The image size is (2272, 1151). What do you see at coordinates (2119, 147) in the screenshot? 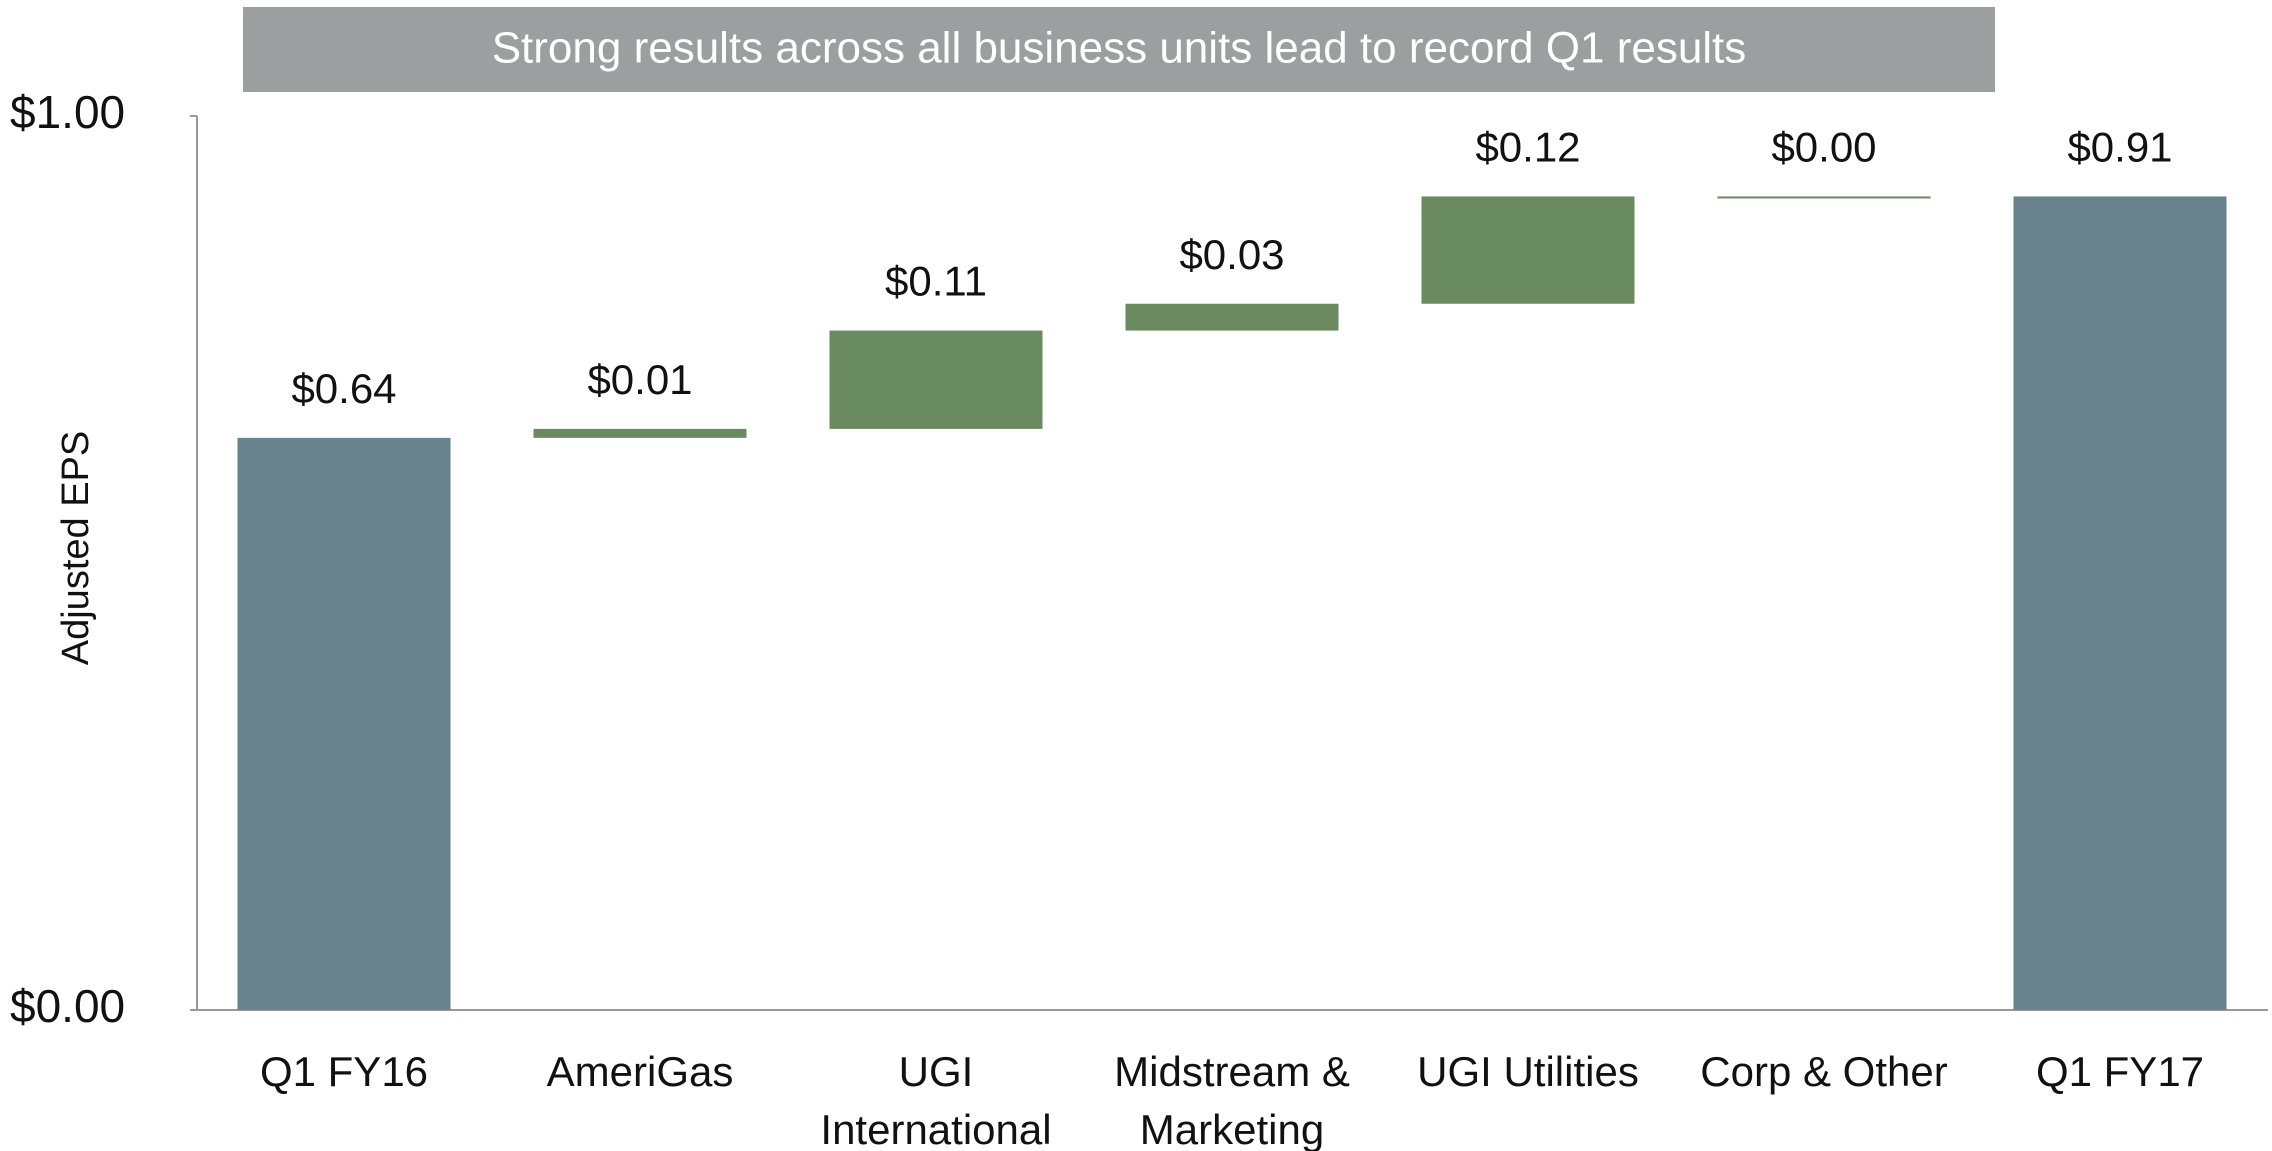
I see `data-label: $0.91` at bounding box center [2119, 147].